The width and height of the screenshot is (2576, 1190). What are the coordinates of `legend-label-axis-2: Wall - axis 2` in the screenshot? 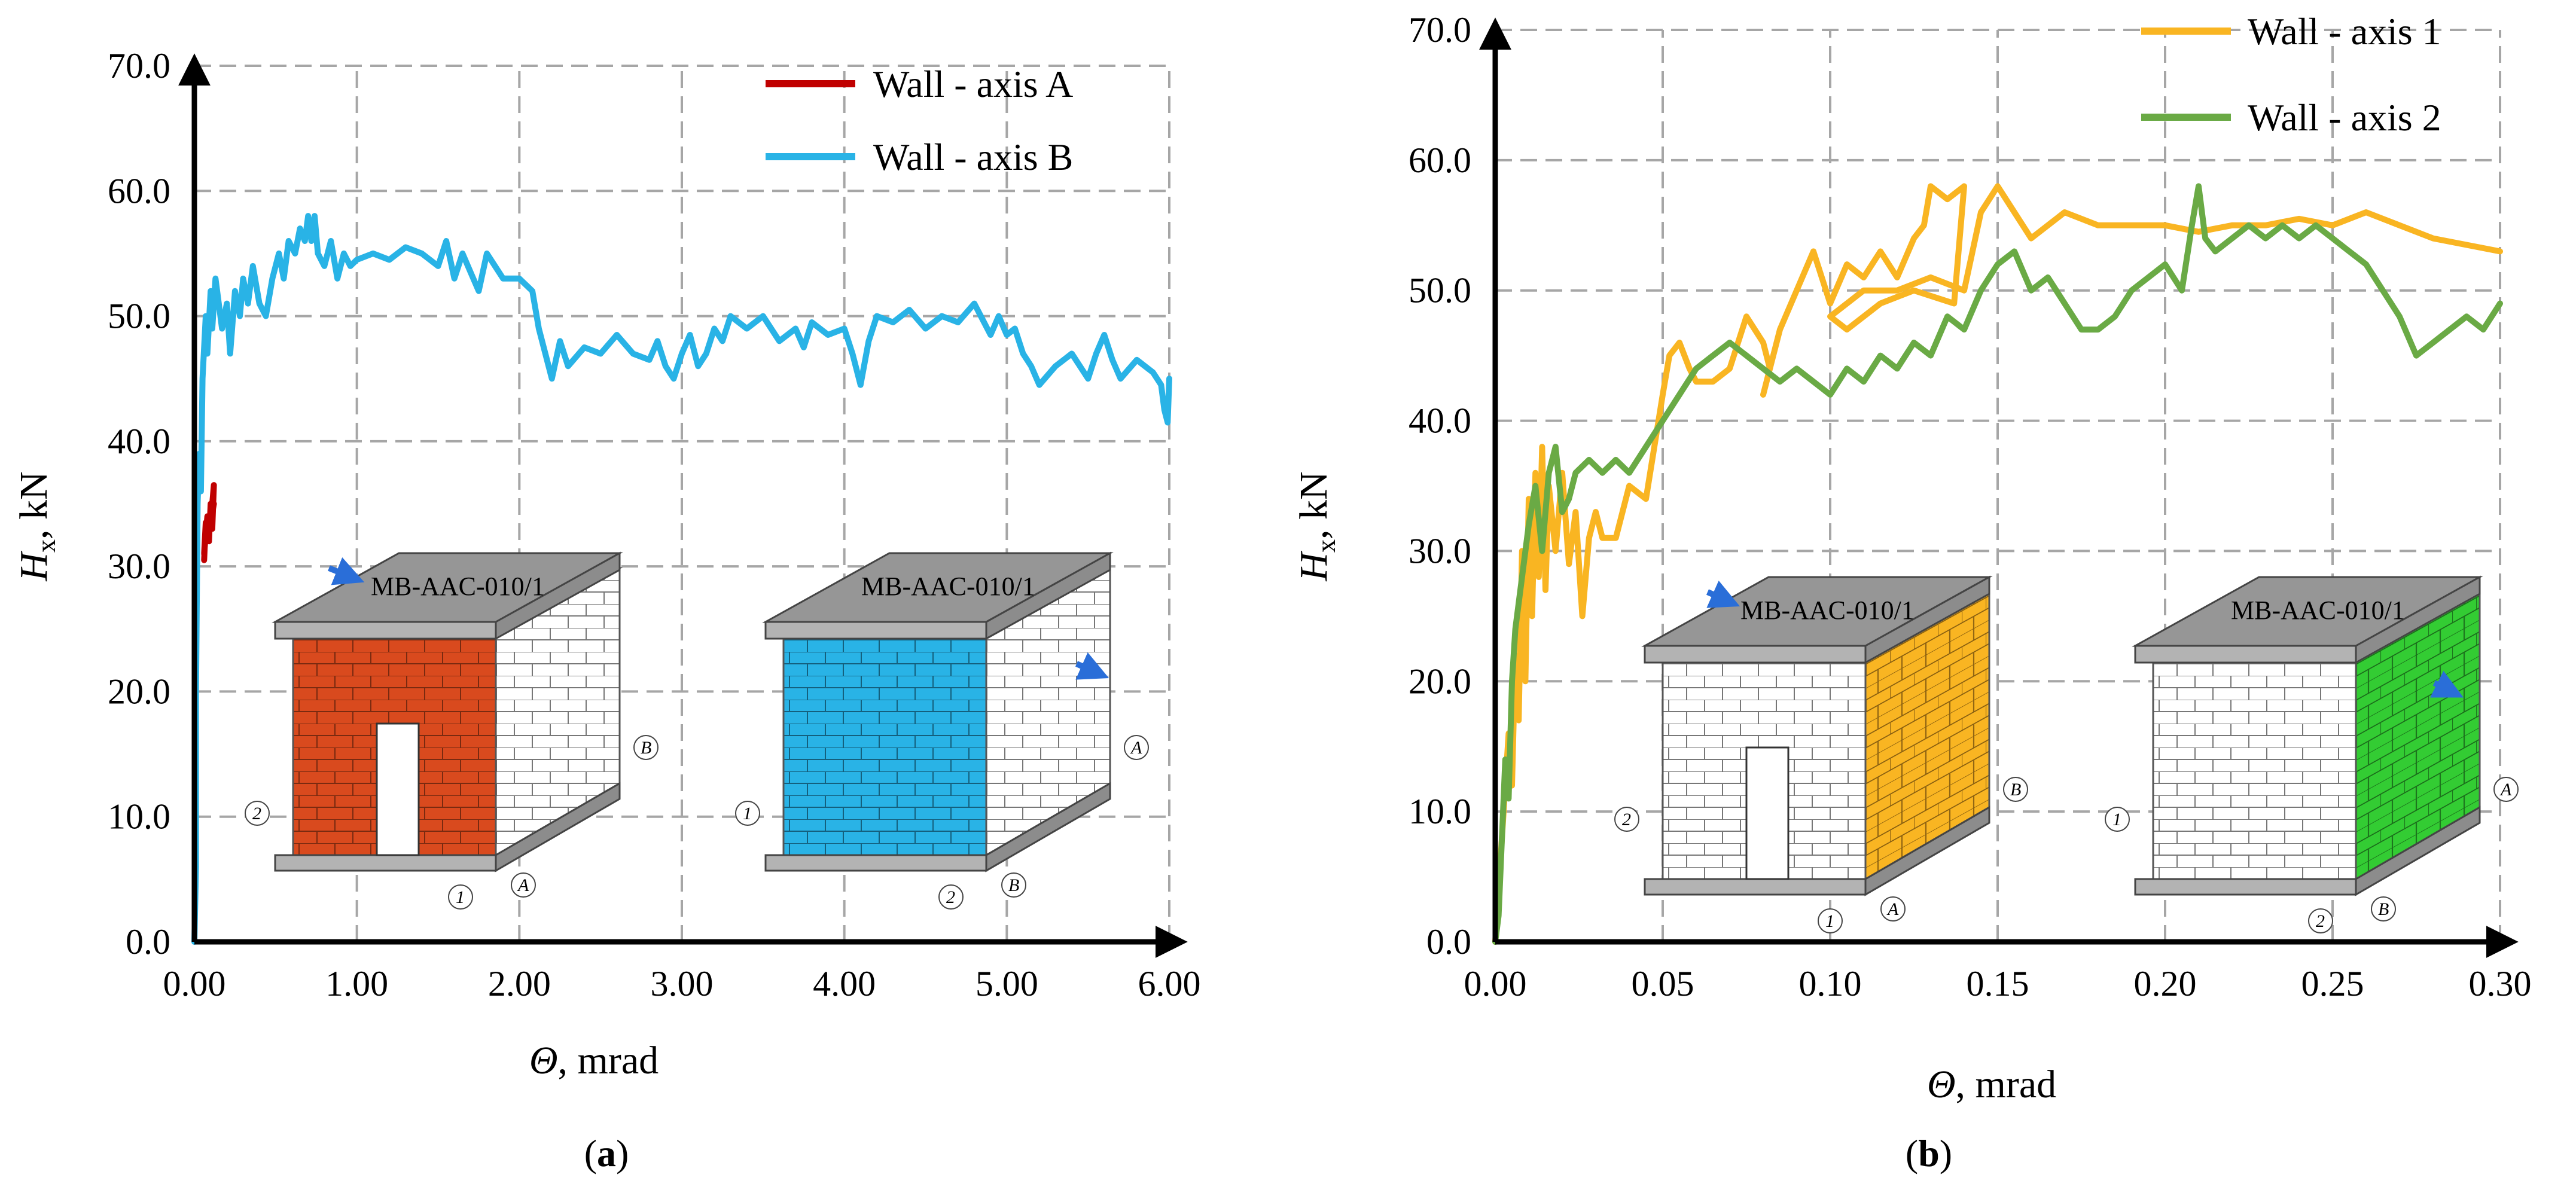 It's located at (2344, 118).